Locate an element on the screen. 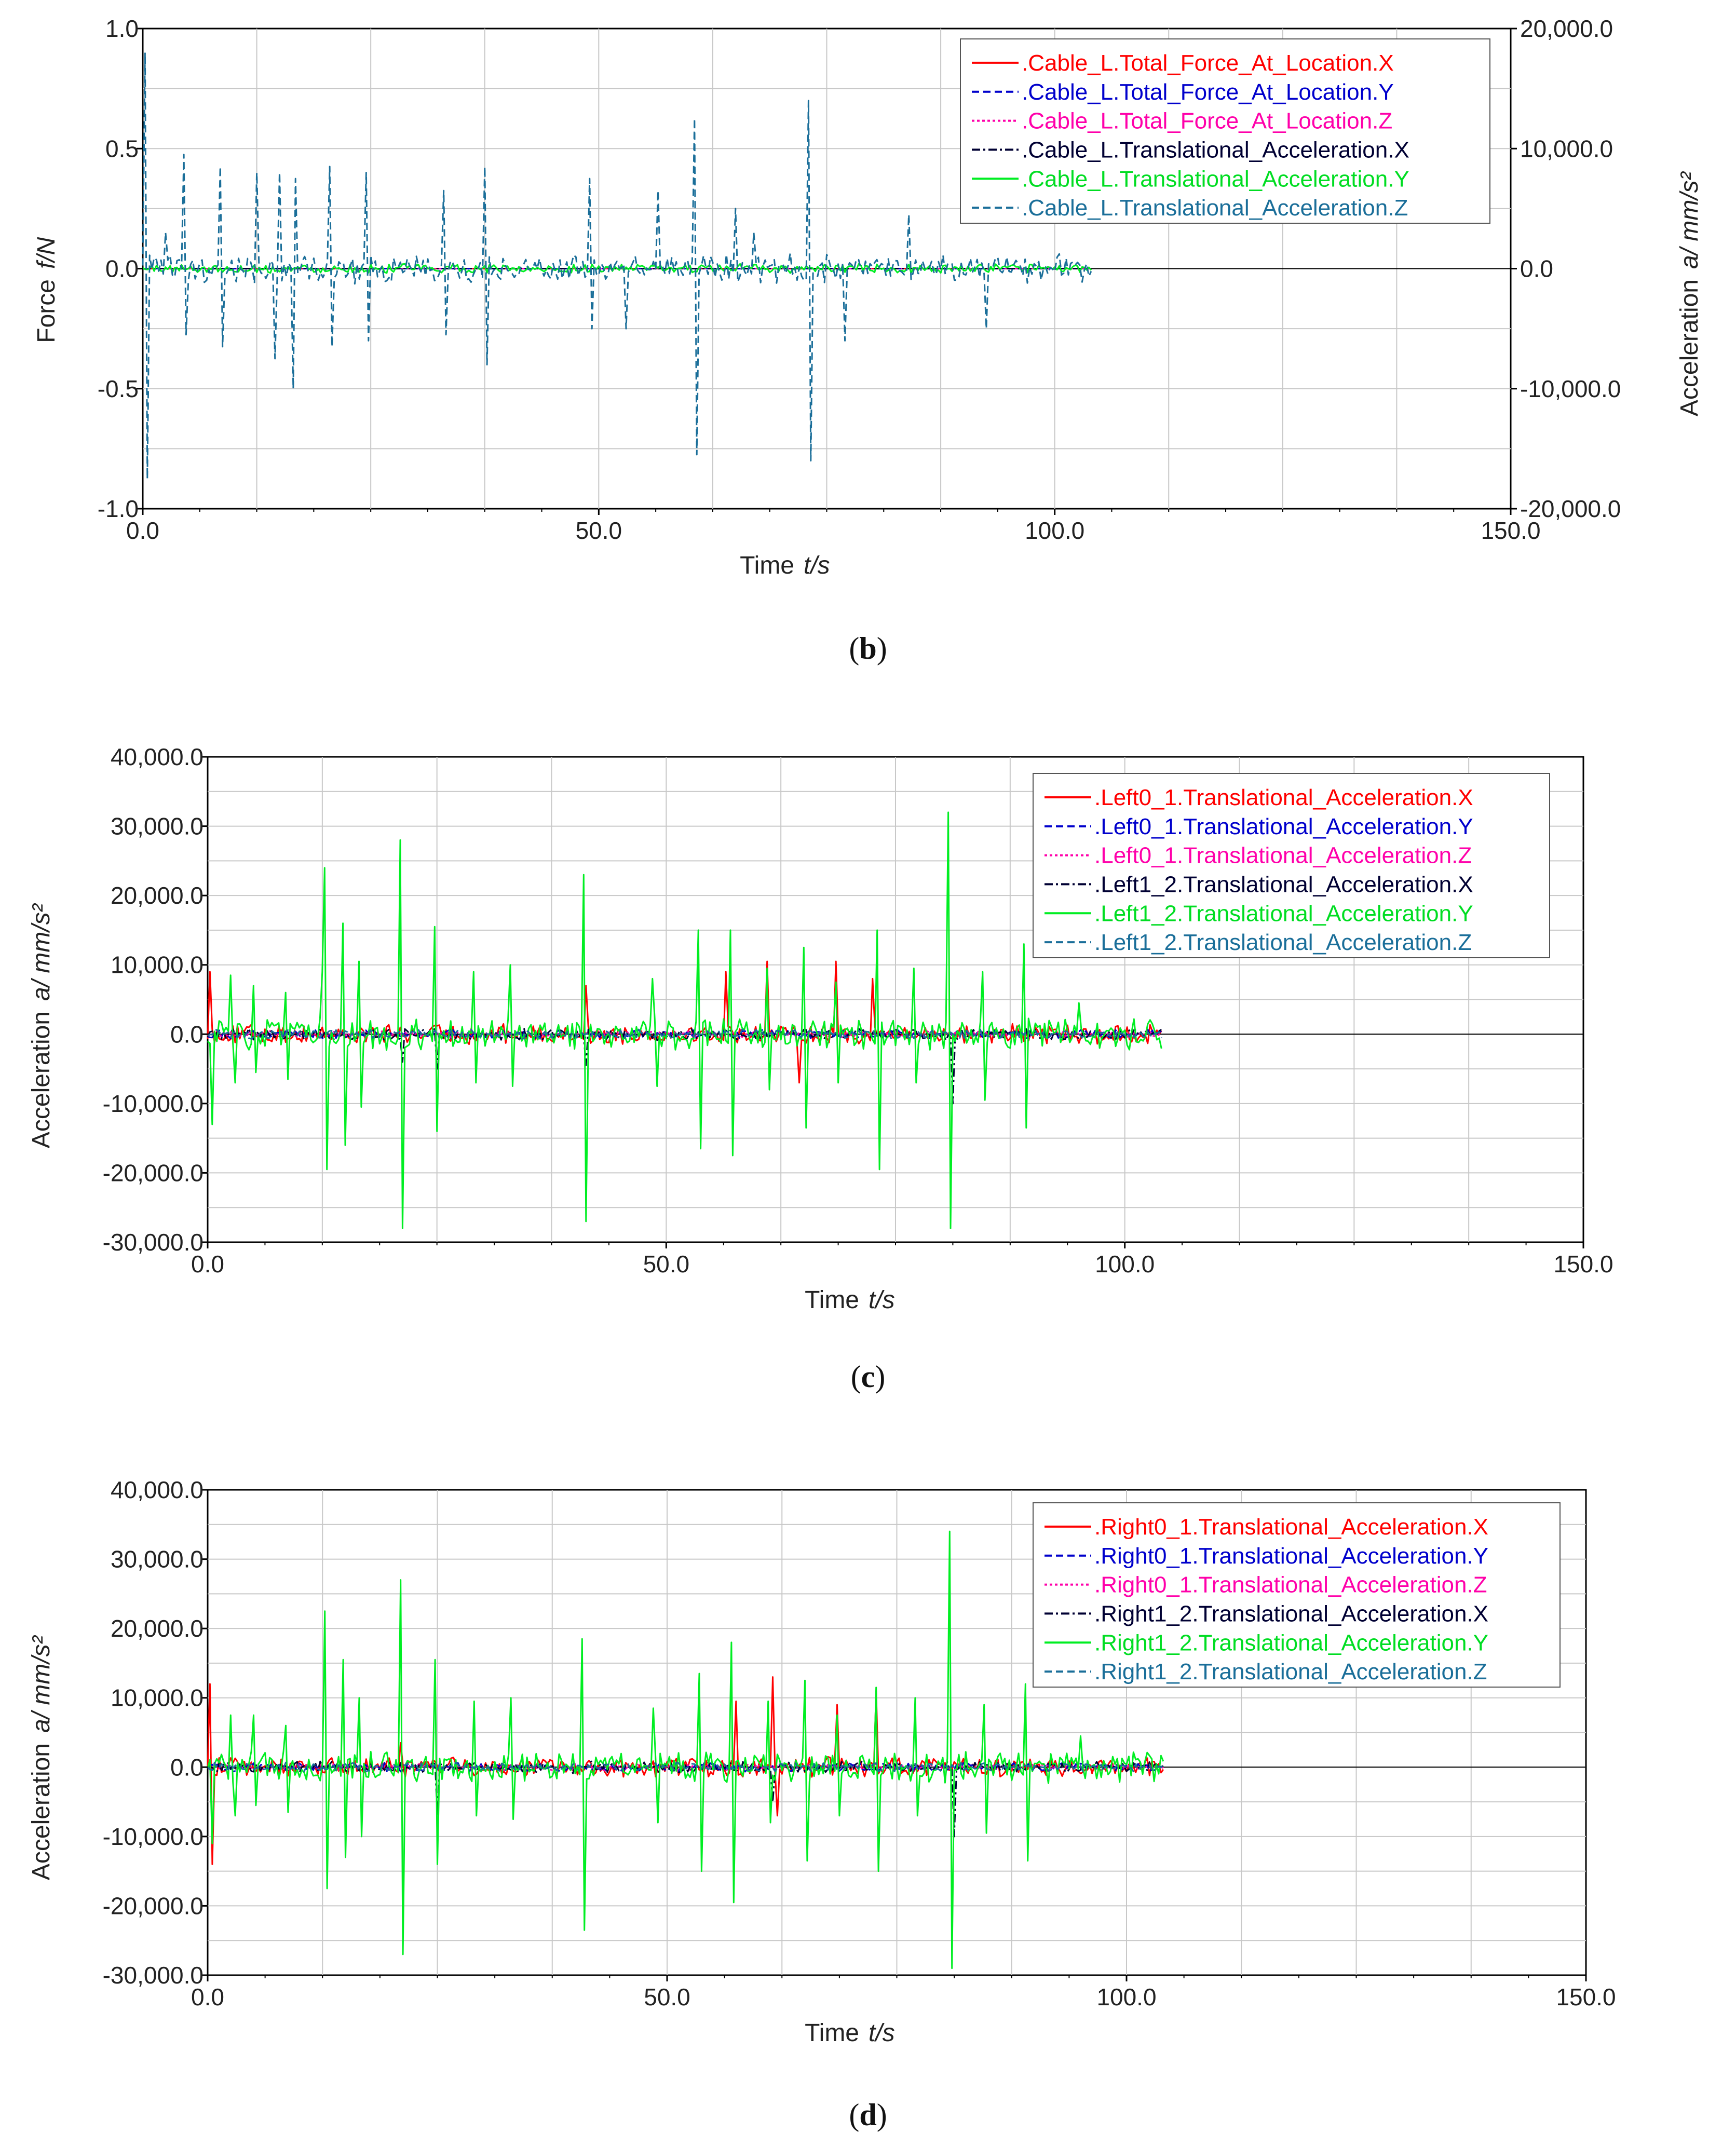 The width and height of the screenshot is (1736, 2147). caption-c: (c) is located at coordinates (868, 1377).